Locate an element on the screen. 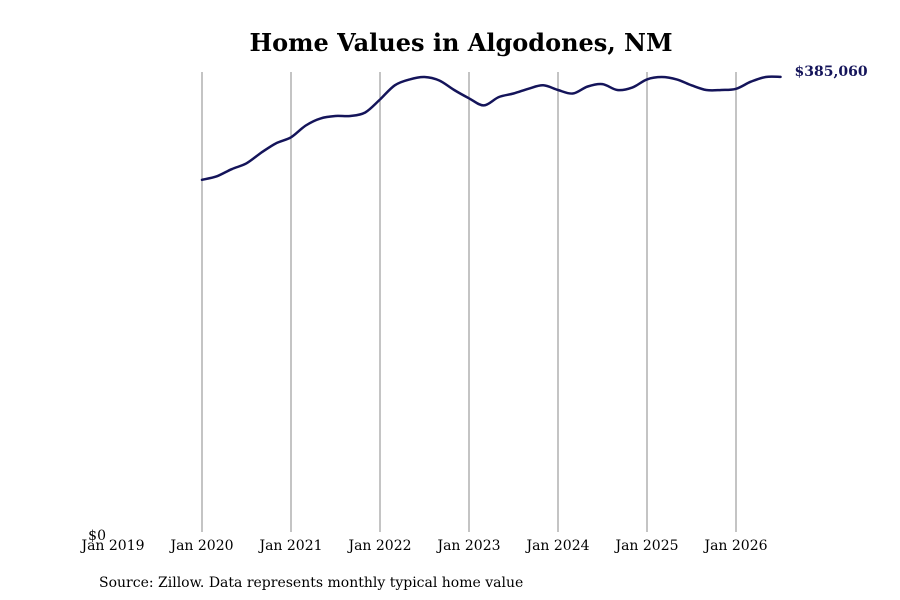 This screenshot has height=600, width=900. x-tick-label: Jan 2021 is located at coordinates (289, 546).